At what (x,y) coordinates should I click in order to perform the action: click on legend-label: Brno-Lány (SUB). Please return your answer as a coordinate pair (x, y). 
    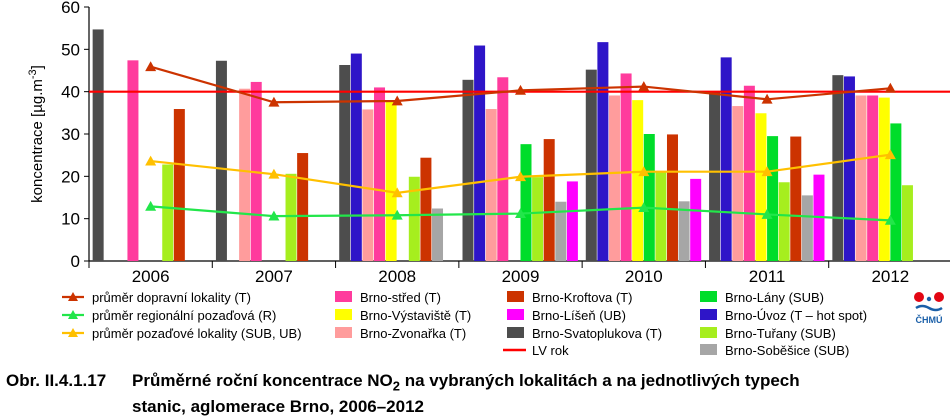
    Looking at the image, I should click on (774, 297).